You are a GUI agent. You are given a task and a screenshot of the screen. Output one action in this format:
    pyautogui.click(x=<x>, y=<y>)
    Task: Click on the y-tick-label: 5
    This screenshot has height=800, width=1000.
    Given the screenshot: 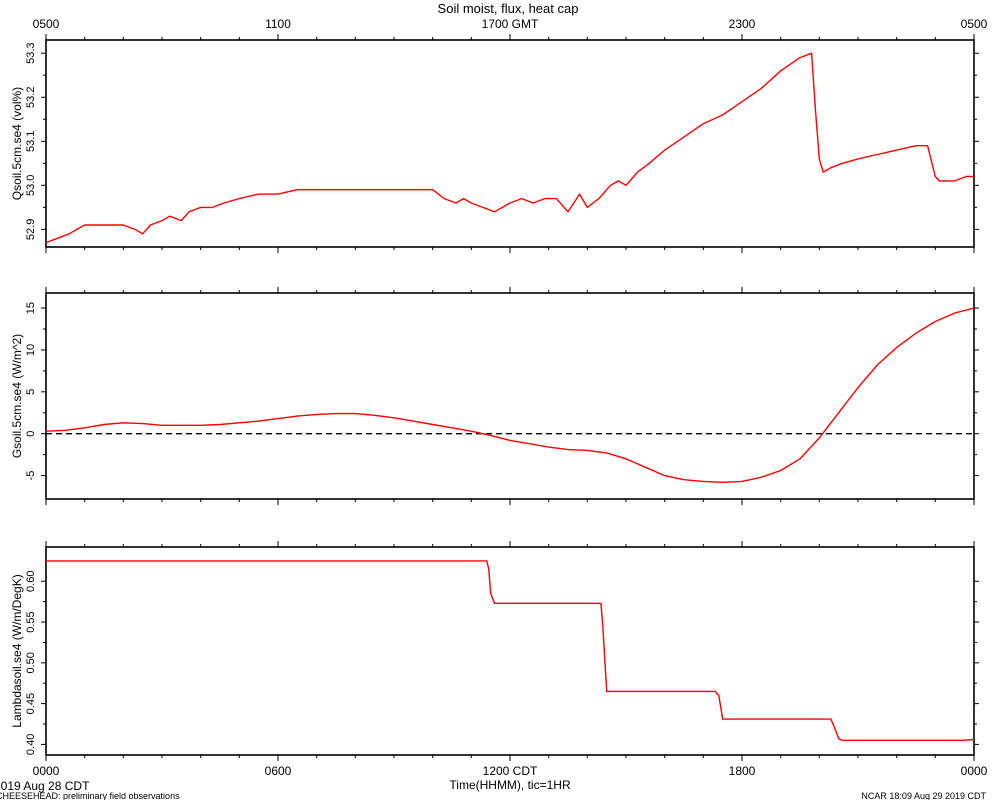 What is the action you would take?
    pyautogui.click(x=31, y=392)
    